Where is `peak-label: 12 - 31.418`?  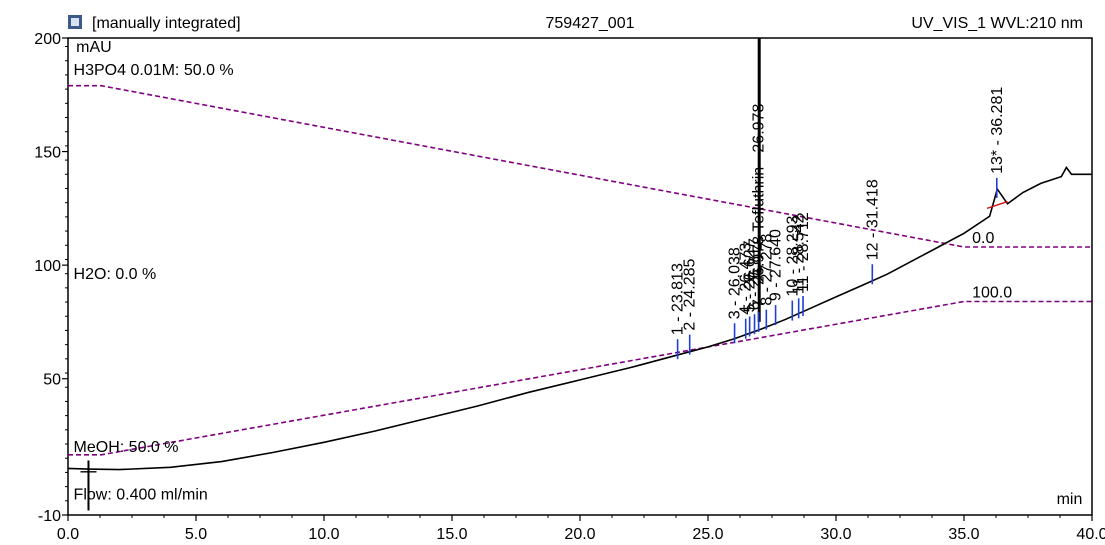 peak-label: 12 - 31.418 is located at coordinates (872, 219).